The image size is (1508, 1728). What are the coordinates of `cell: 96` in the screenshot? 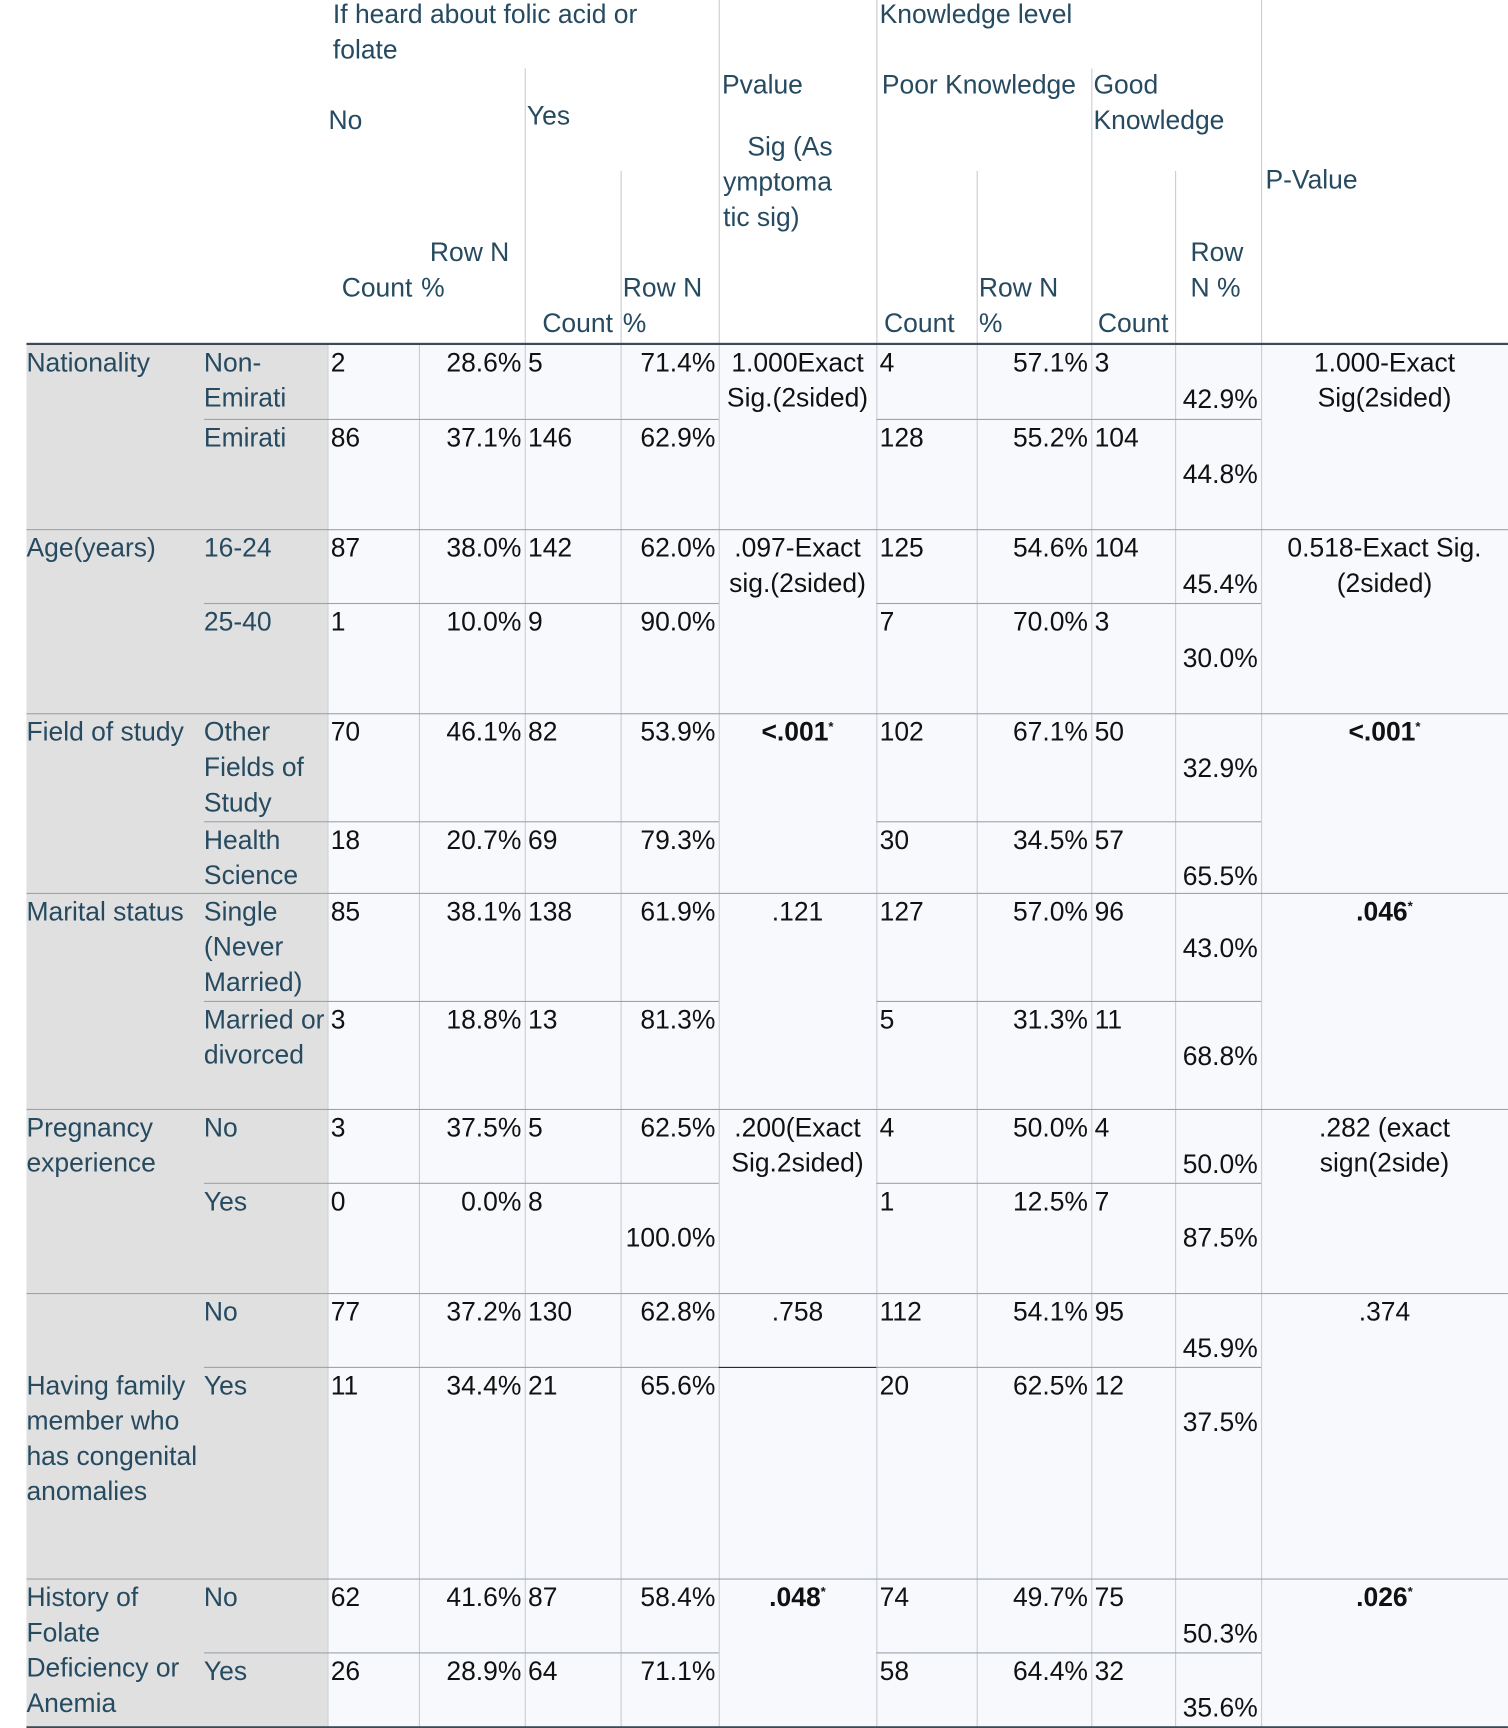 It's located at (1109, 912).